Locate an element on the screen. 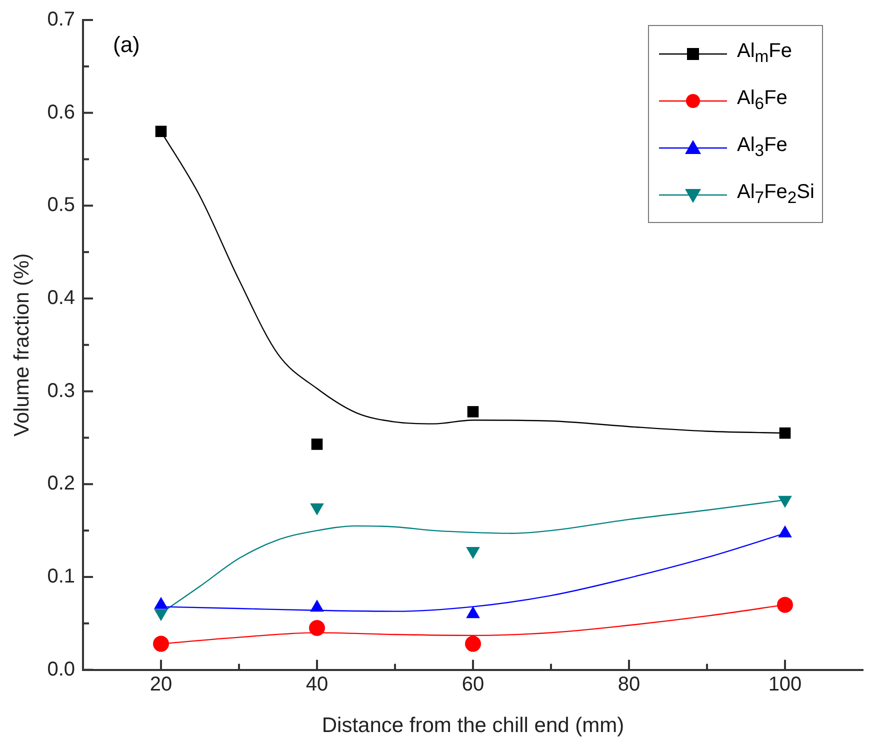 This screenshot has width=873, height=747. legend-label: Al$_{6}$Fe is located at coordinates (762, 100).